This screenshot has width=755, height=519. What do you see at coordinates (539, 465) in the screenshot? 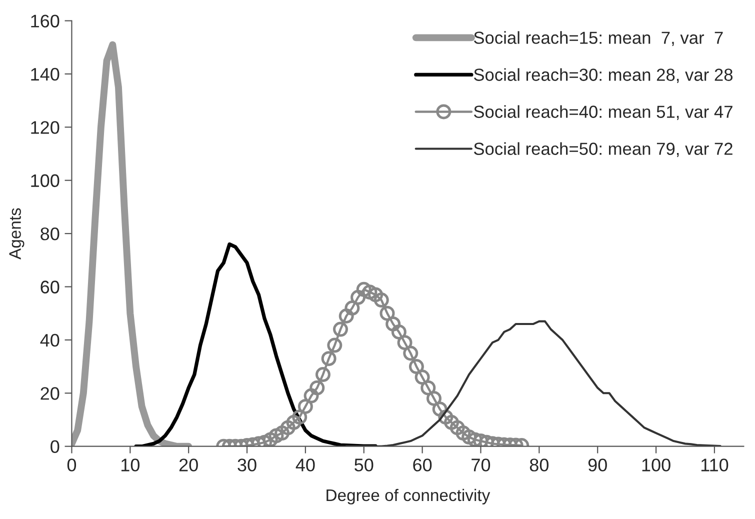
I see `x-tick-label: 80` at bounding box center [539, 465].